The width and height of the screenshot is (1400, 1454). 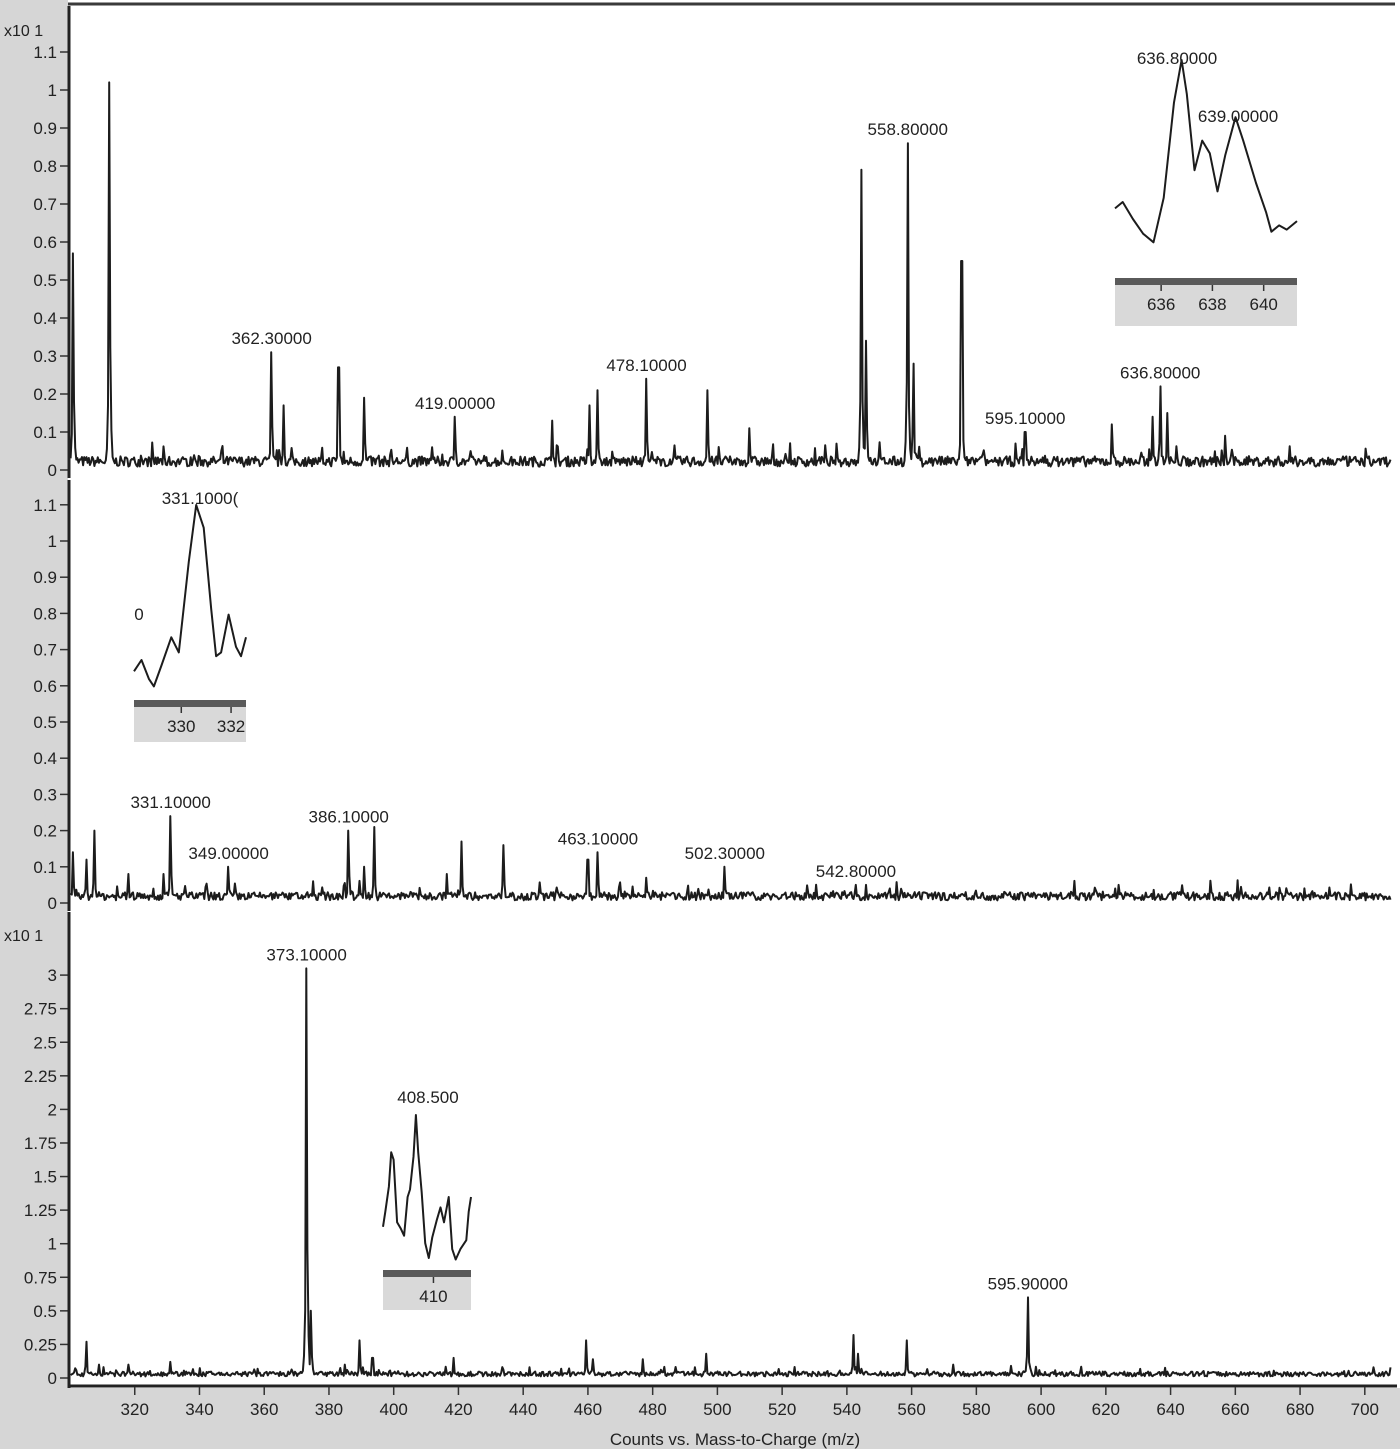 What do you see at coordinates (1177, 58) in the screenshot?
I see `inset-peak-label: 636.80000` at bounding box center [1177, 58].